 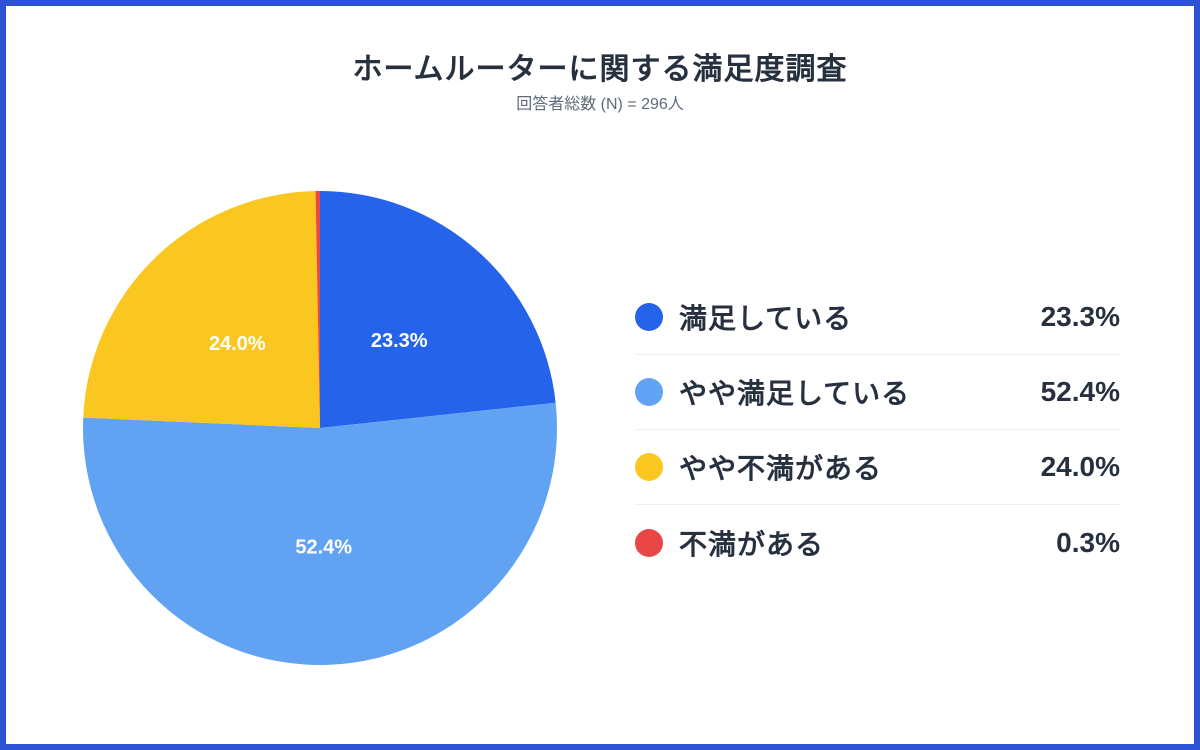 What do you see at coordinates (752, 544) in the screenshot?
I see `legend-label: 不満がある` at bounding box center [752, 544].